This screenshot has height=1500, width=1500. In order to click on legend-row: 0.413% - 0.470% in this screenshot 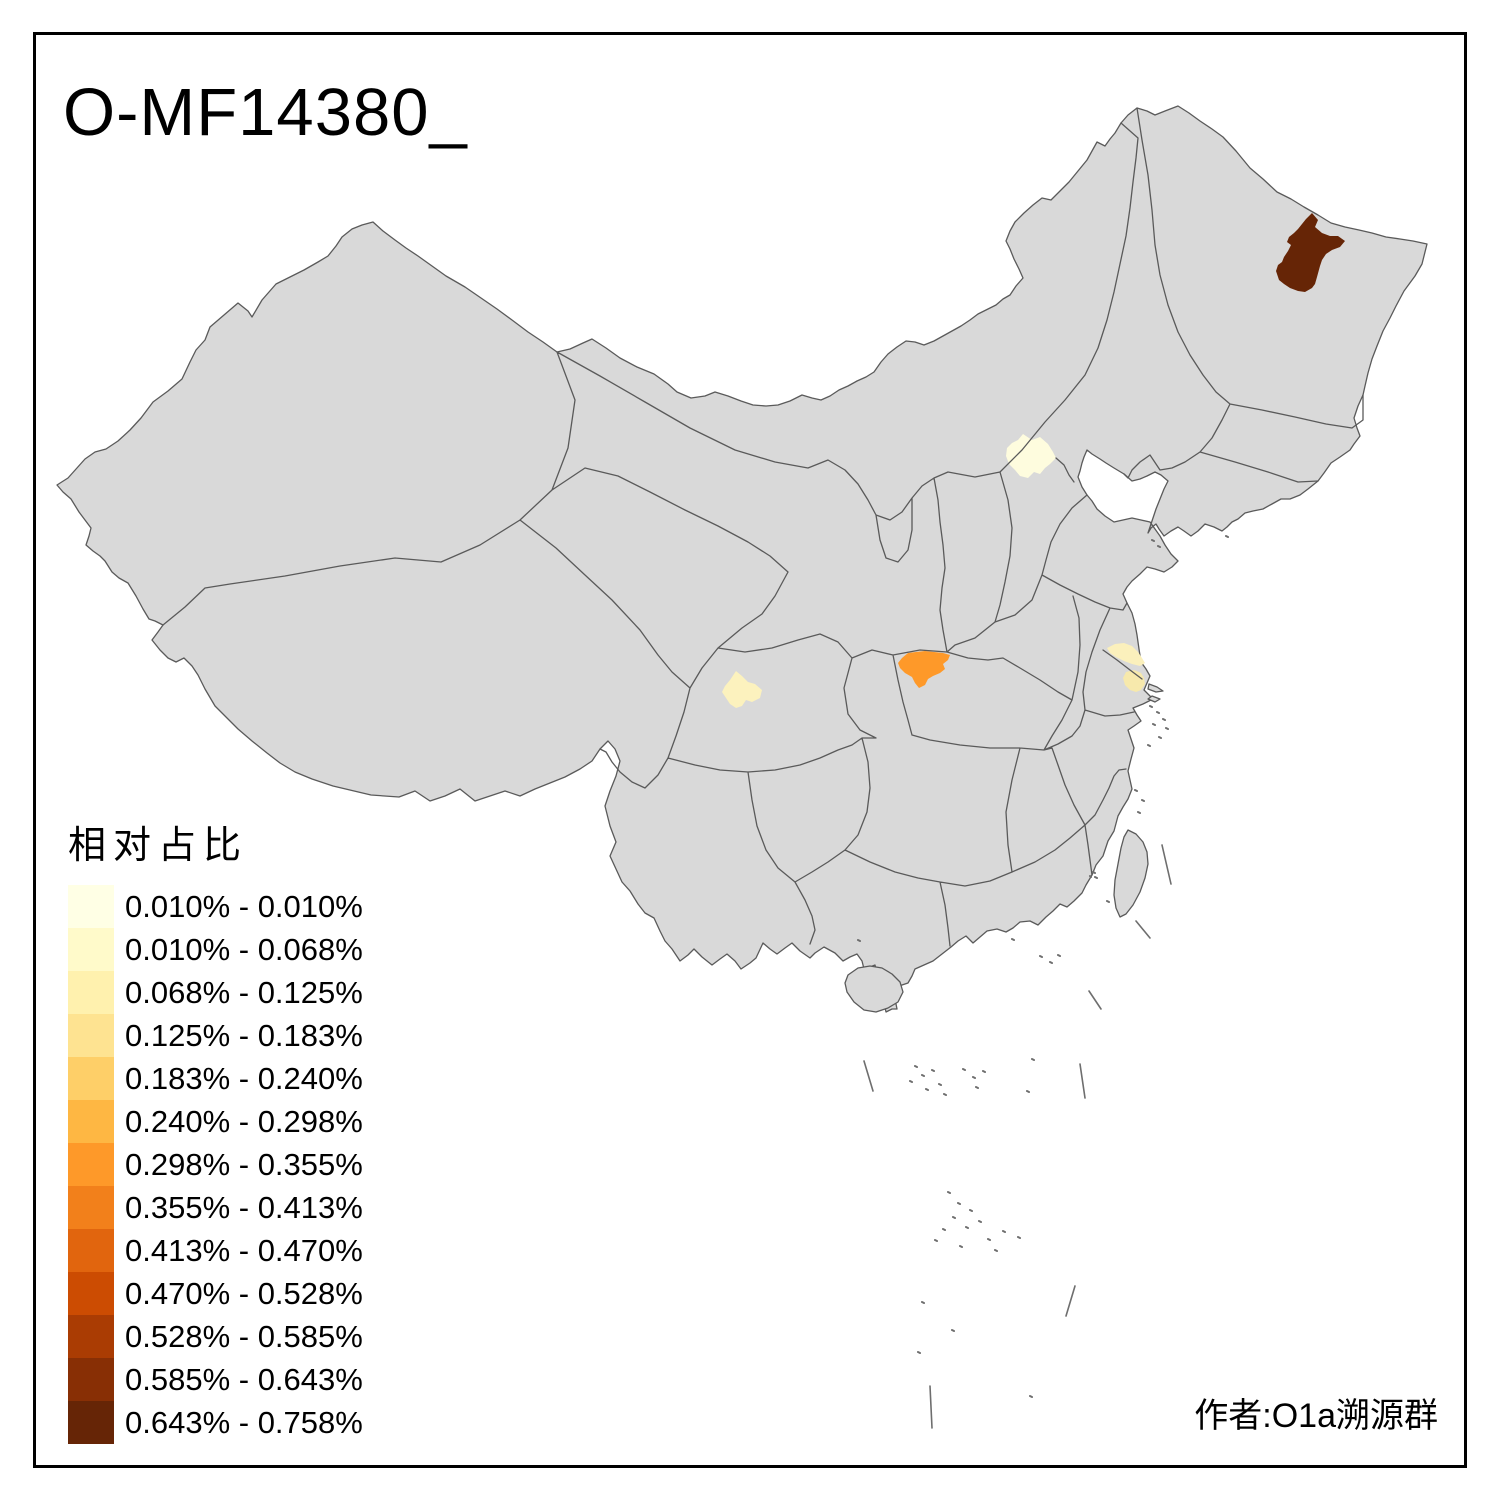, I will do `click(215, 1250)`.